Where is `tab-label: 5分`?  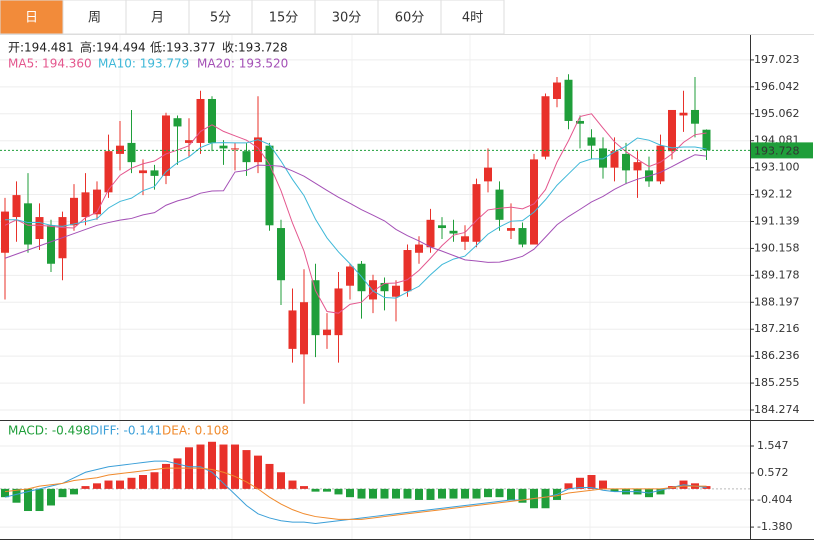 tab-label: 5分 is located at coordinates (220, 18).